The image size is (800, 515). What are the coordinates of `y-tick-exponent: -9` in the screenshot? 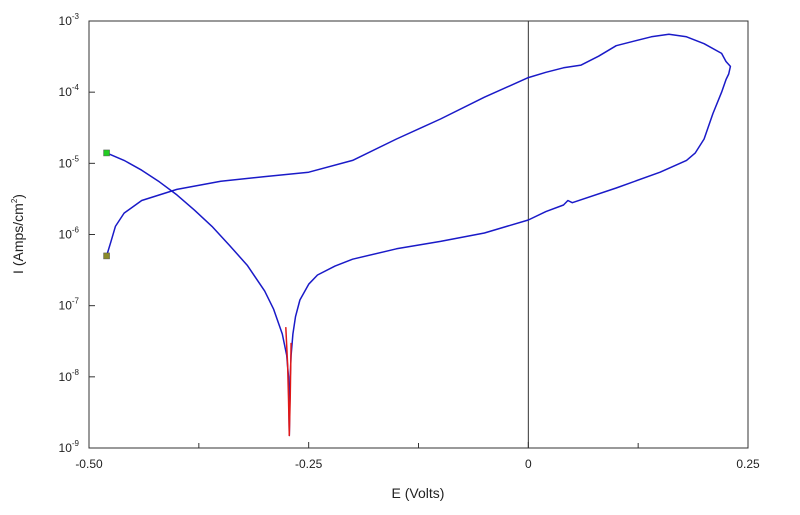 It's located at (76, 443).